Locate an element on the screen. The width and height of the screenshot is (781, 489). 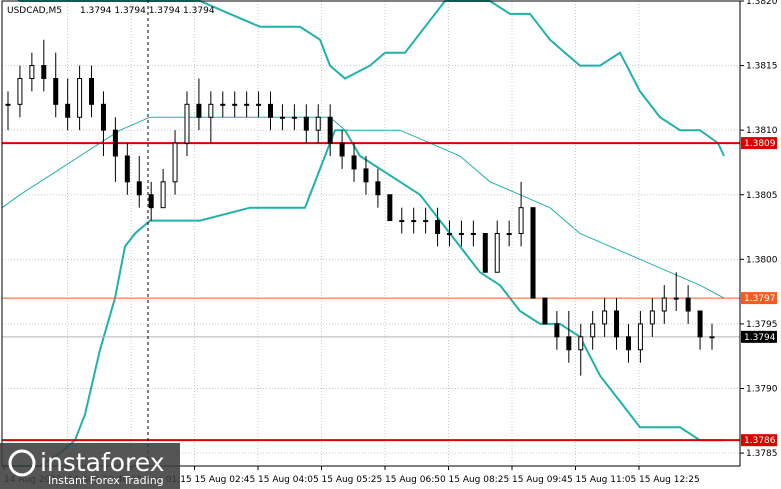
y-tick-label: 1.3810 is located at coordinates (762, 131).